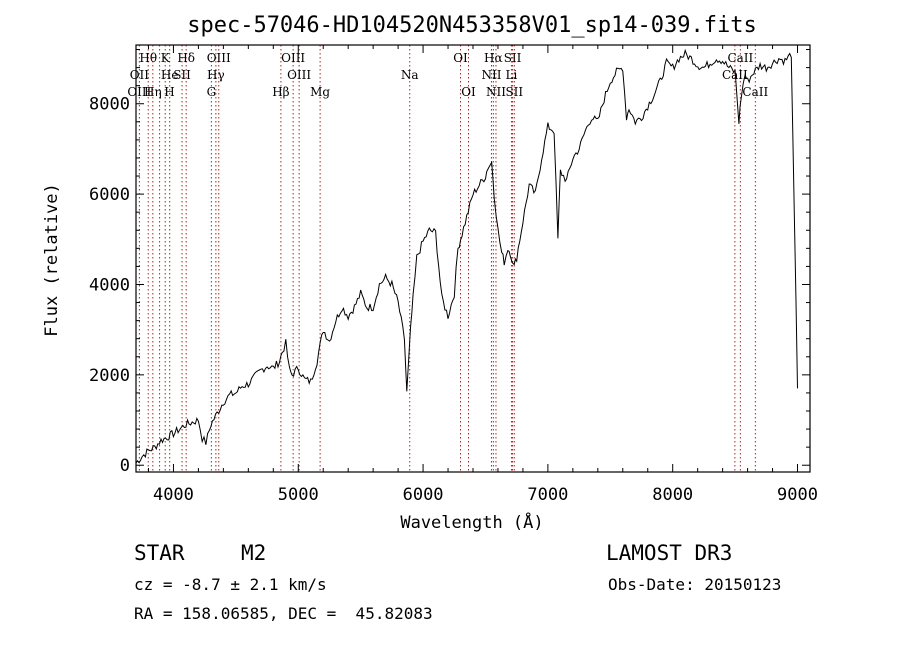  What do you see at coordinates (493, 58) in the screenshot?
I see `line-label: Hα` at bounding box center [493, 58].